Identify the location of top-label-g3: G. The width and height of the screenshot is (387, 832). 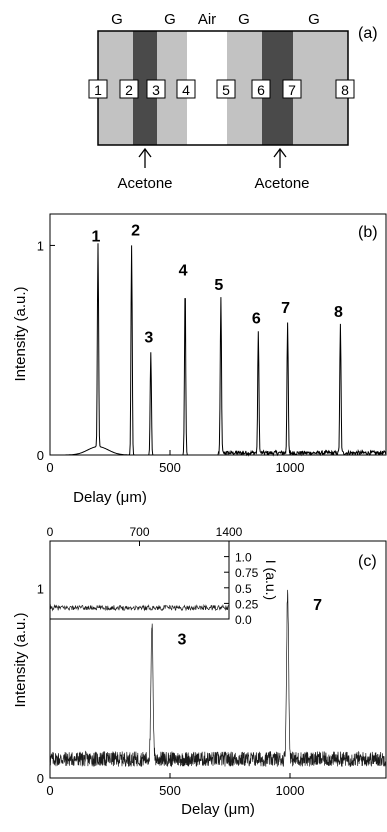
(244, 19).